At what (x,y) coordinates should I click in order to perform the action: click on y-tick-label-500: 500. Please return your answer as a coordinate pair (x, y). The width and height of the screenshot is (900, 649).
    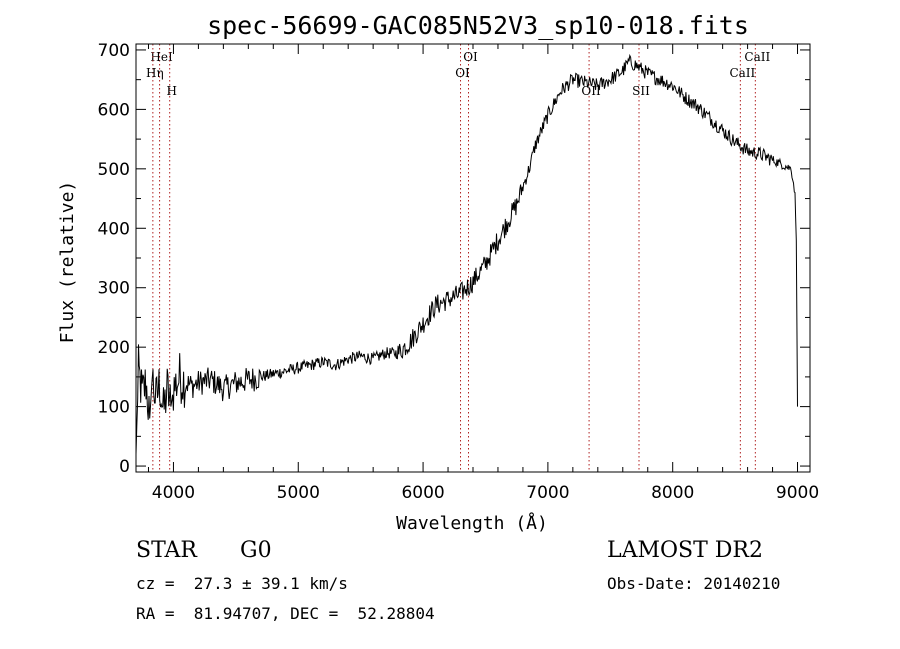
    Looking at the image, I should click on (114, 170).